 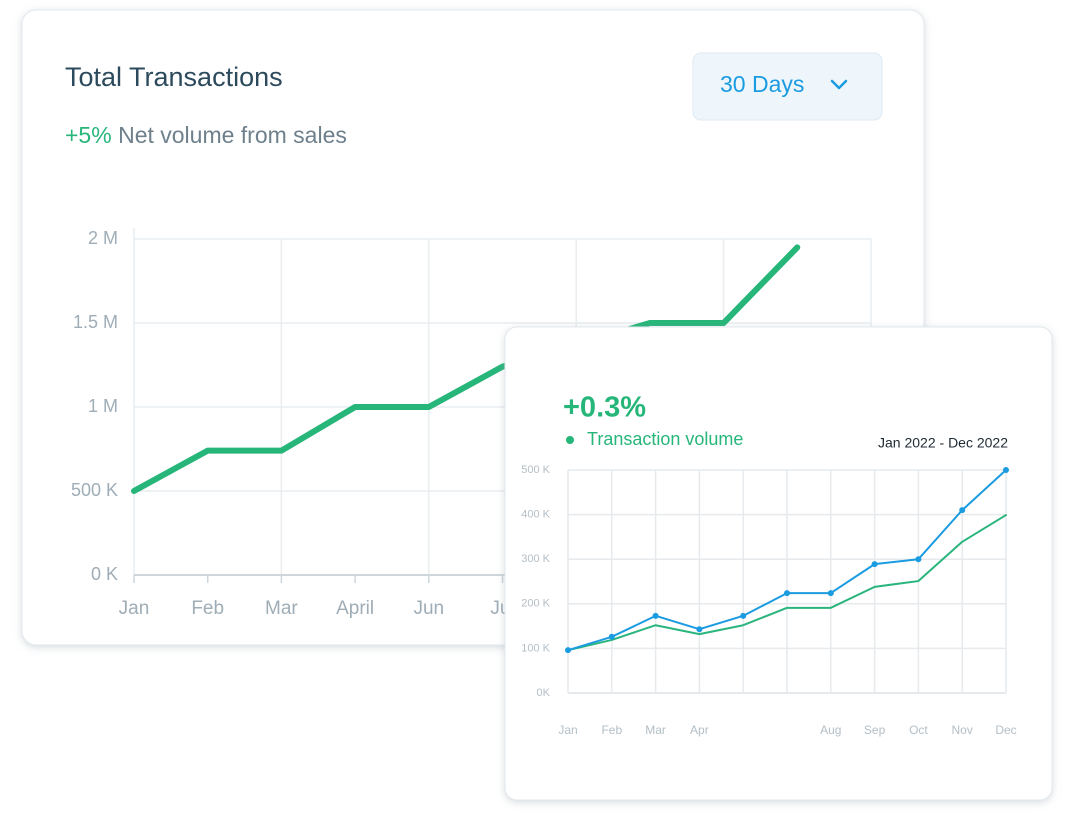 What do you see at coordinates (918, 730) in the screenshot?
I see `x-tick-label: Oct` at bounding box center [918, 730].